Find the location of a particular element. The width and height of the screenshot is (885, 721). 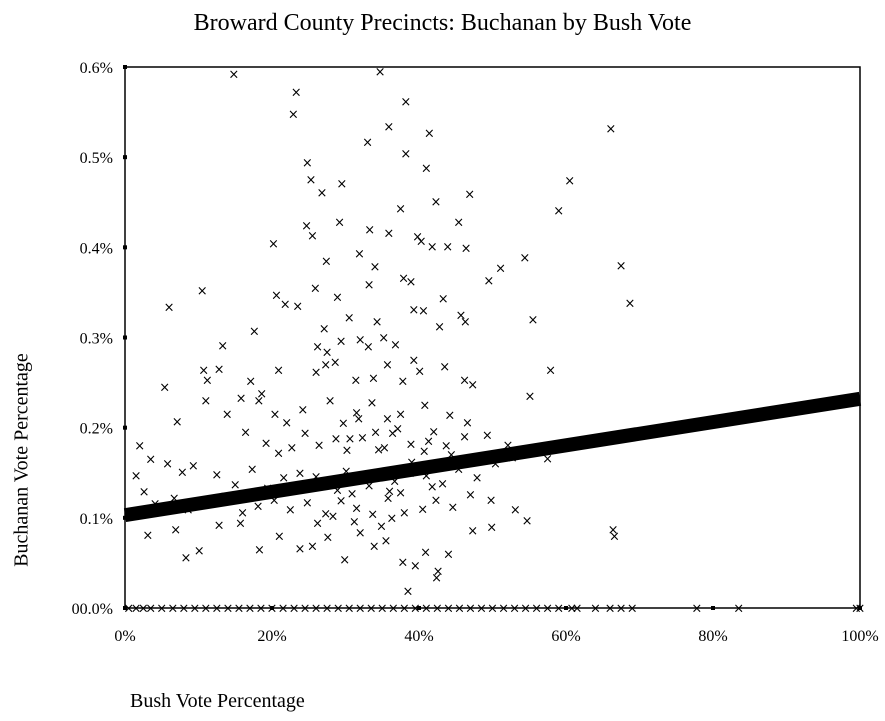

y-axis-title: Buchanan Vote Percentage is located at coordinates (21, 460).